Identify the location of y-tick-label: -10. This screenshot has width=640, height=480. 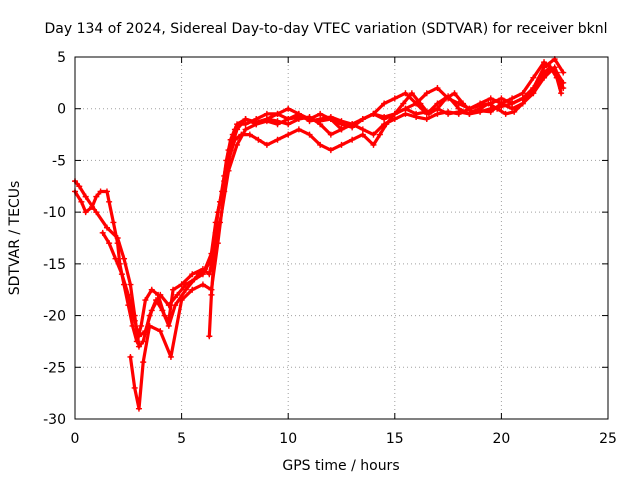
(54, 213).